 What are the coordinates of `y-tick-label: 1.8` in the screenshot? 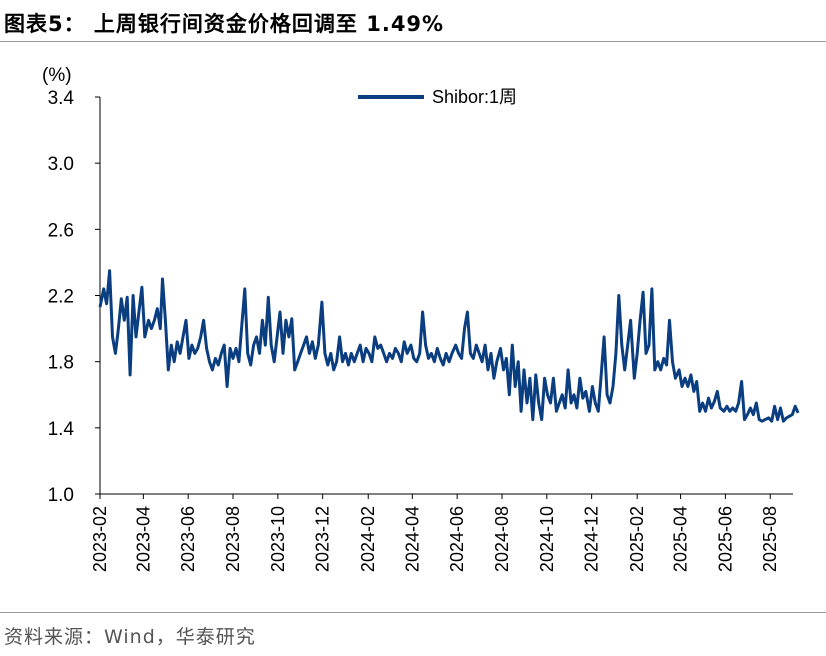 It's located at (61, 363).